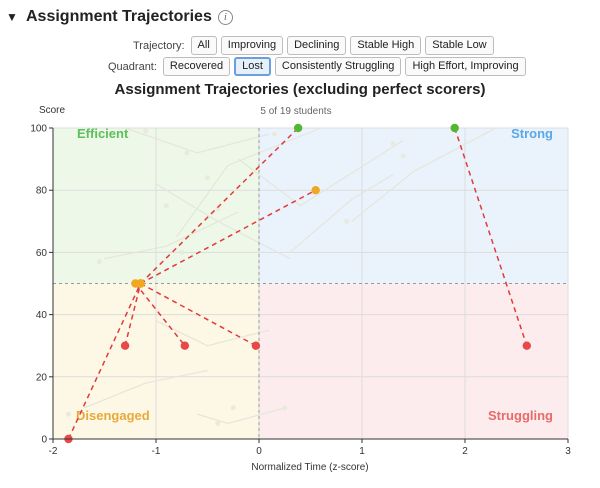  What do you see at coordinates (42, 377) in the screenshot?
I see `y-tick-label: 20` at bounding box center [42, 377].